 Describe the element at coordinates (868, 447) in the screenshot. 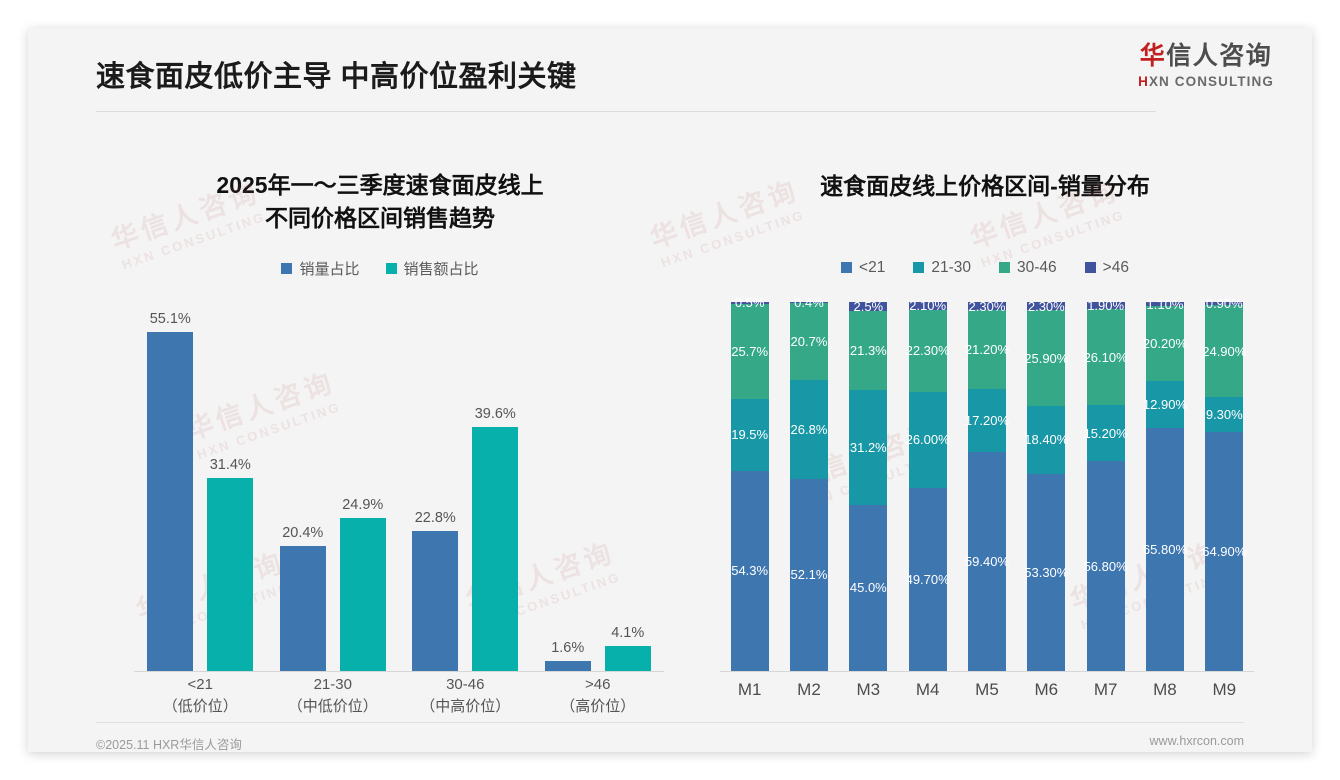

I see `stacked-bar-segment: 31.2%` at that location.